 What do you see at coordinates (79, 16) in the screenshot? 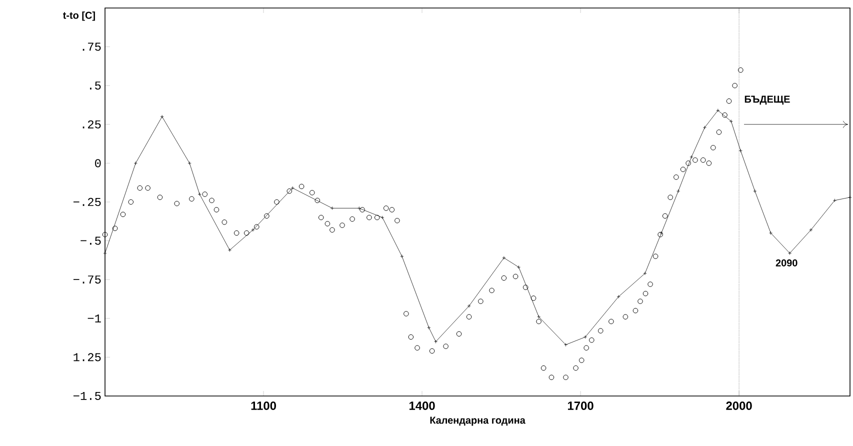
I see `y-axis-title: t-to [C]` at bounding box center [79, 16].